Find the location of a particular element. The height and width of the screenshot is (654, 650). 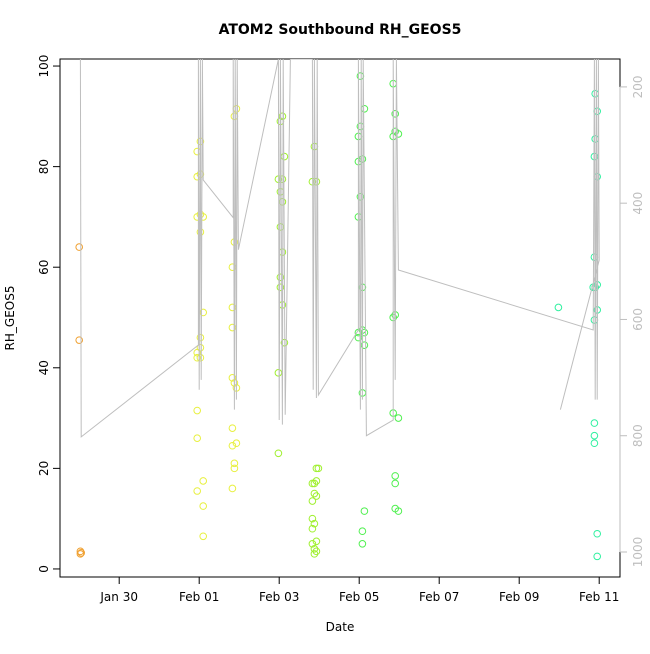

chart-title: ATOM2 Southbound RH_GEOS5 is located at coordinates (340, 30).